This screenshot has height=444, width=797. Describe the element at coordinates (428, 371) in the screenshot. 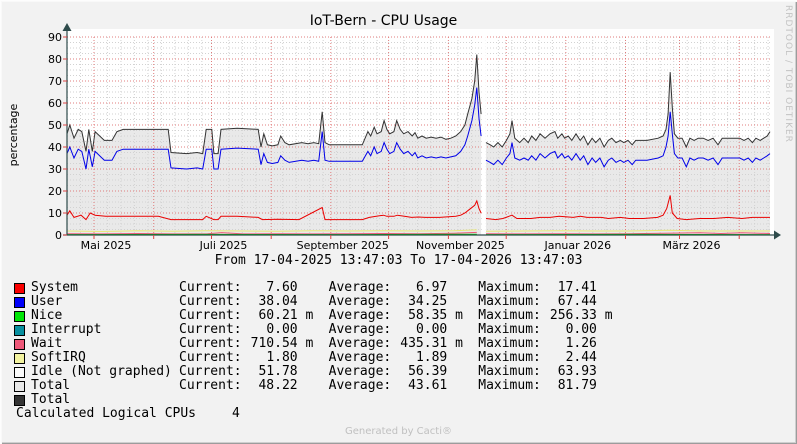

I see `legend-average-value: 56.39` at that location.